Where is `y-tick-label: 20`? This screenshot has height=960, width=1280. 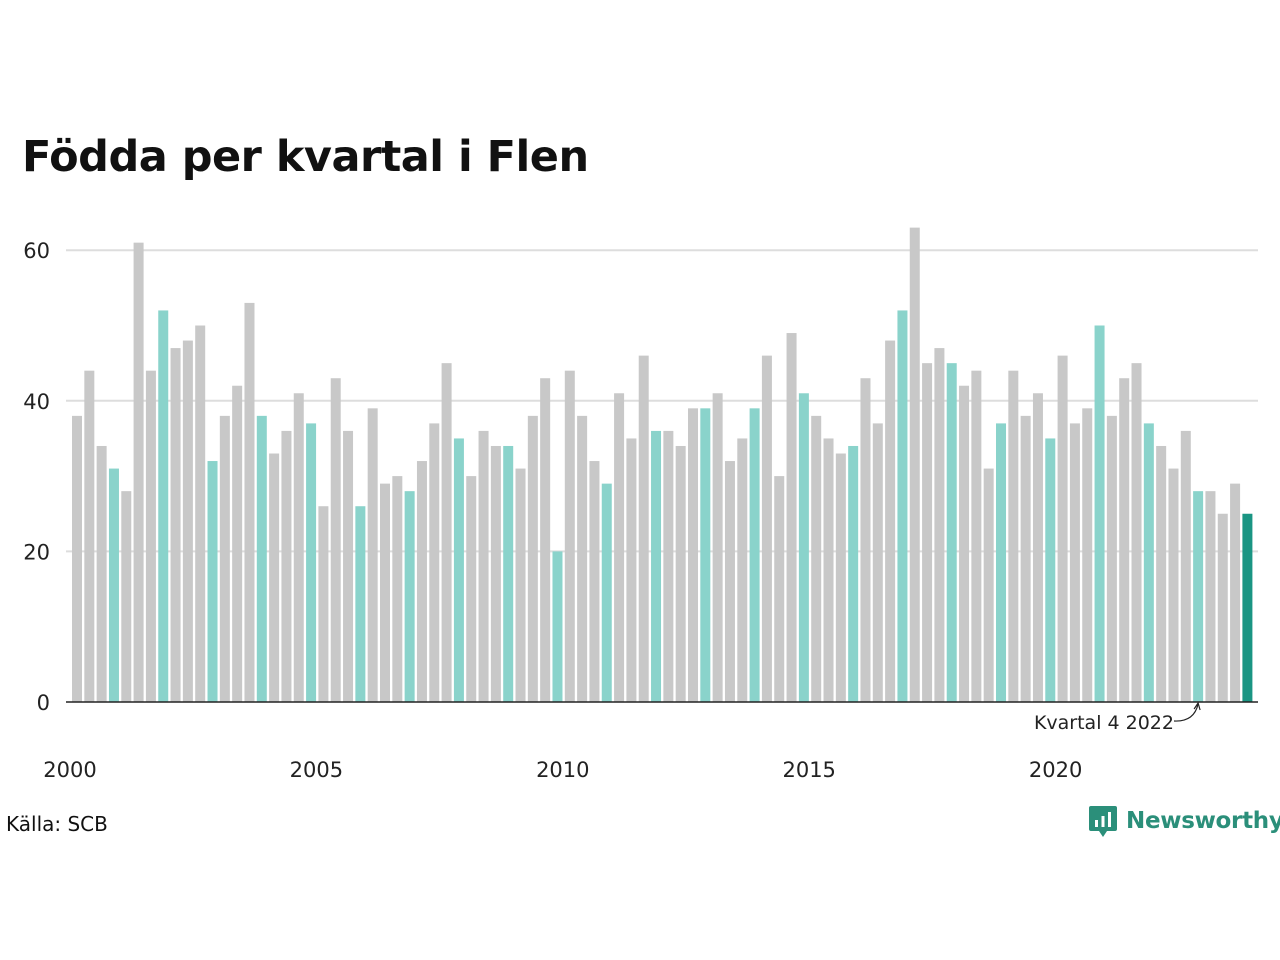
y-tick-label: 20 is located at coordinates (36, 552).